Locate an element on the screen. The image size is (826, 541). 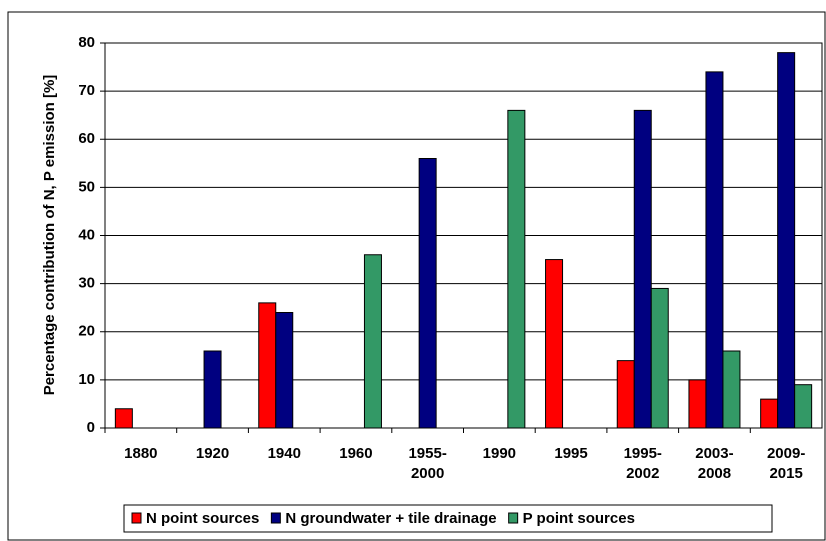
y-tick-label: 40 is located at coordinates (86, 234).